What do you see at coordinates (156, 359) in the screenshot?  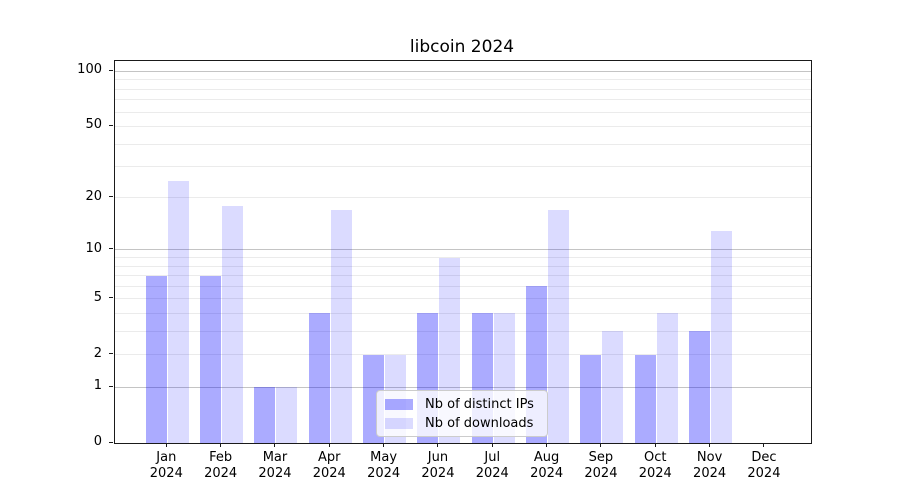 I see `bar-distinct-ips-jan` at bounding box center [156, 359].